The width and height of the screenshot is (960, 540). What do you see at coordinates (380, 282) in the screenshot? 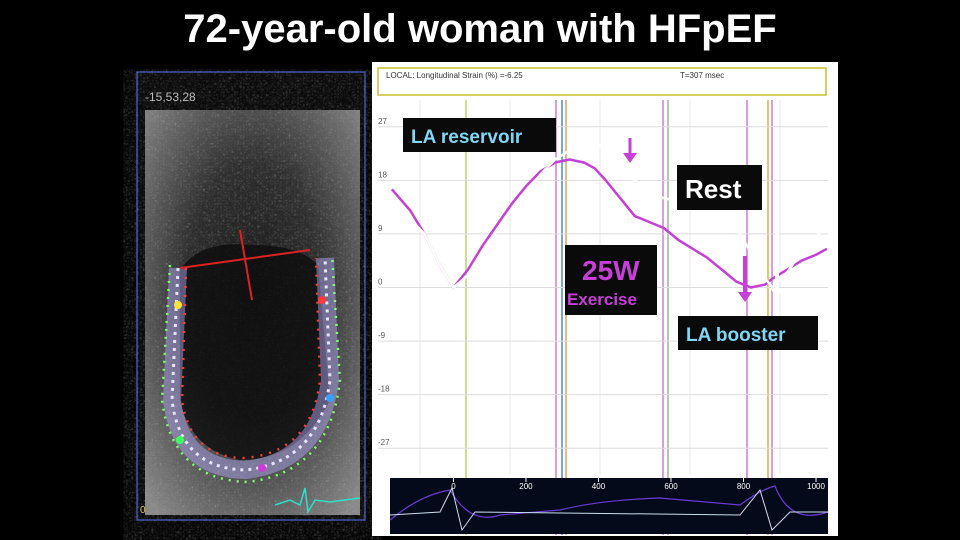
I see `y-tick-label: 0` at bounding box center [380, 282].